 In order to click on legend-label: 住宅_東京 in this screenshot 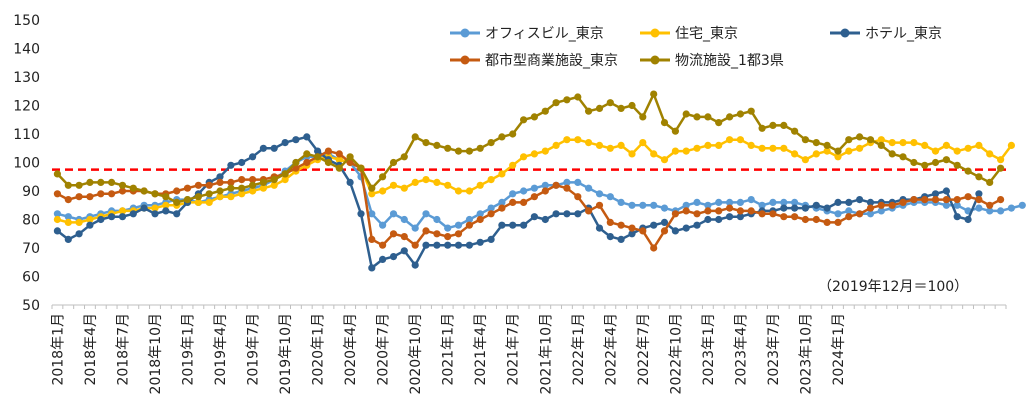, I will do `click(706, 34)`.